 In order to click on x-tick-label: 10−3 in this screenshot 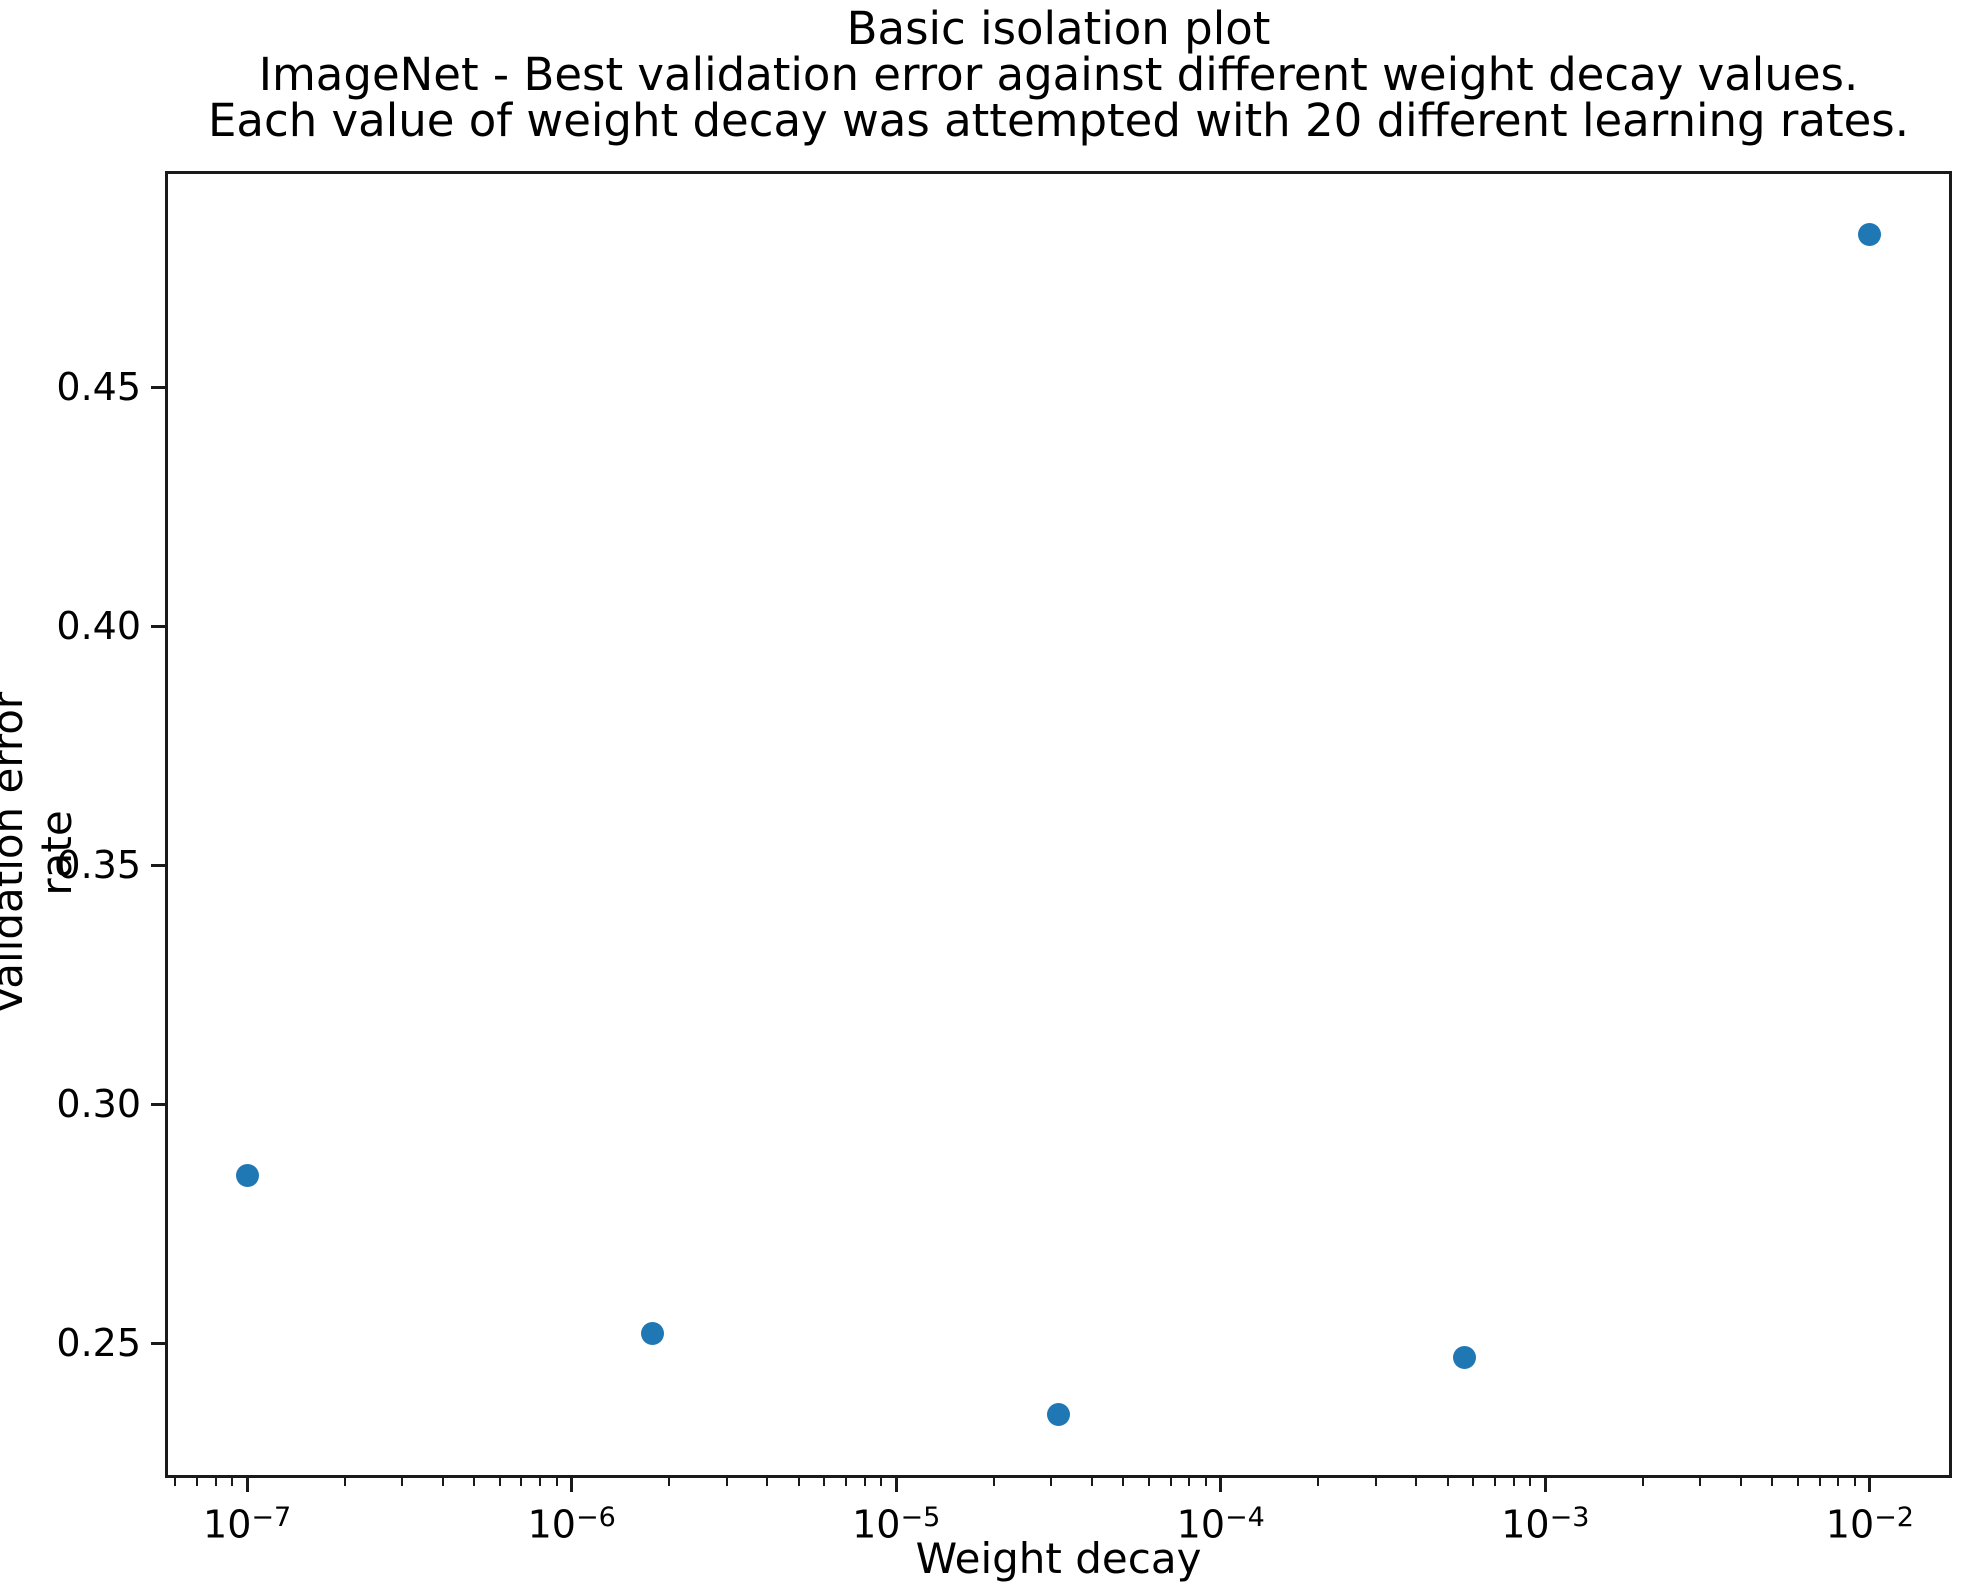, I will do `click(1545, 1524)`.